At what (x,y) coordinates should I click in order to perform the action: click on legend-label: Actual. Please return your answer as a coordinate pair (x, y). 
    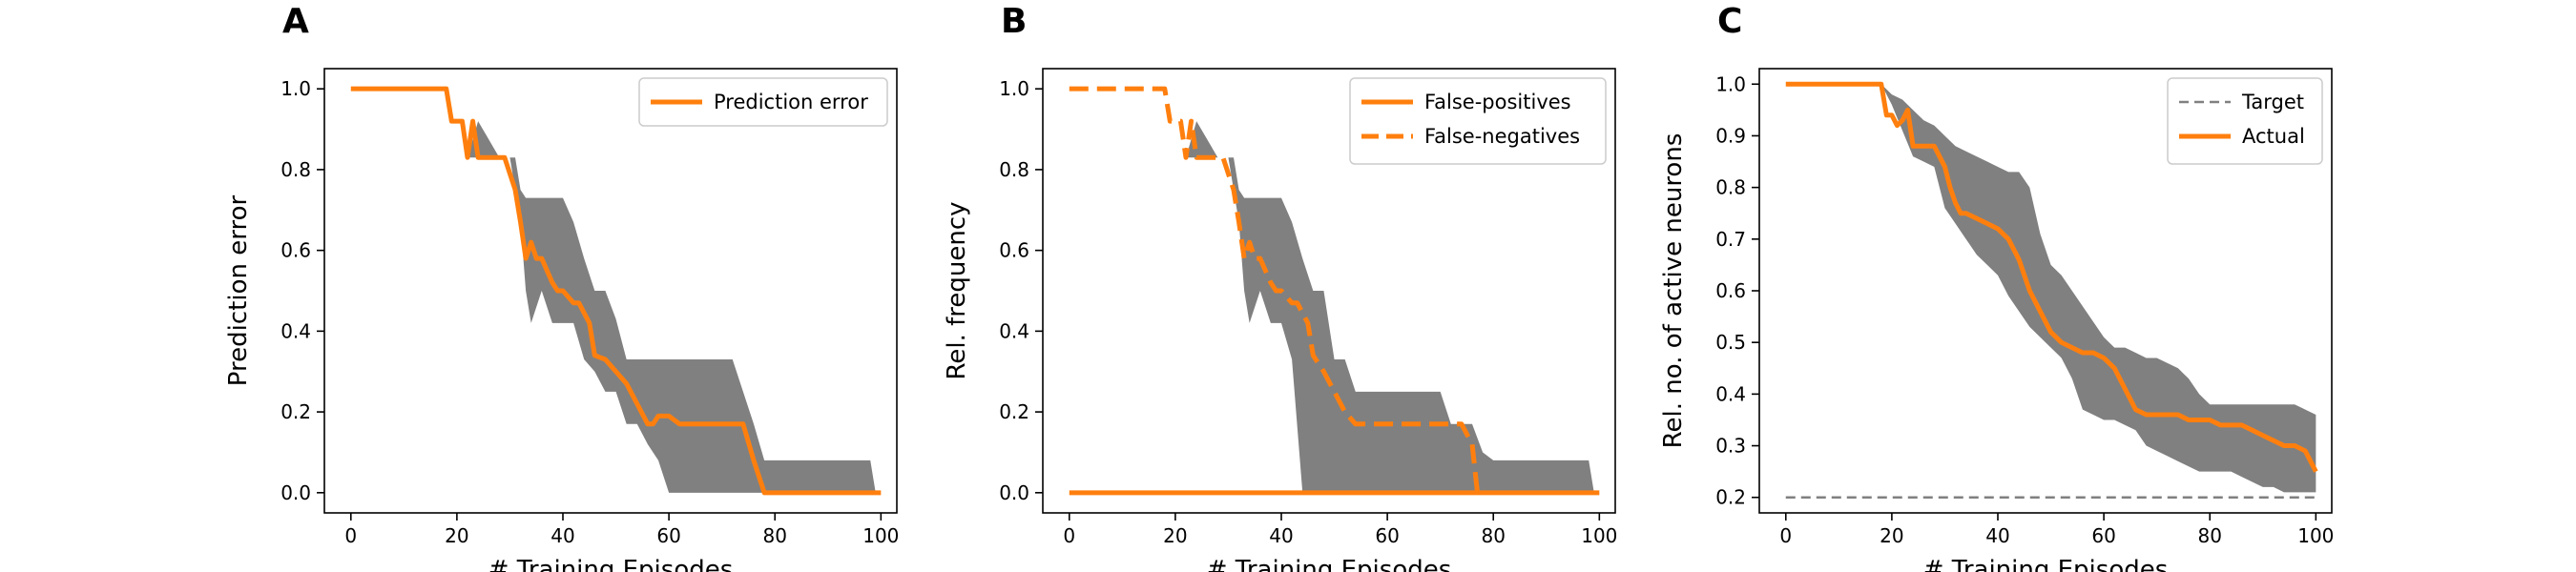
    Looking at the image, I should click on (2273, 136).